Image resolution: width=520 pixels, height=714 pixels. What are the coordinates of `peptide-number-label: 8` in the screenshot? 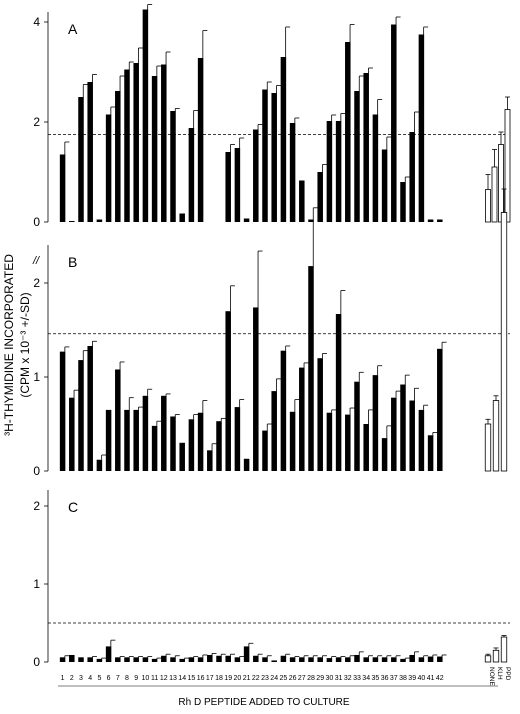 It's located at (127, 678).